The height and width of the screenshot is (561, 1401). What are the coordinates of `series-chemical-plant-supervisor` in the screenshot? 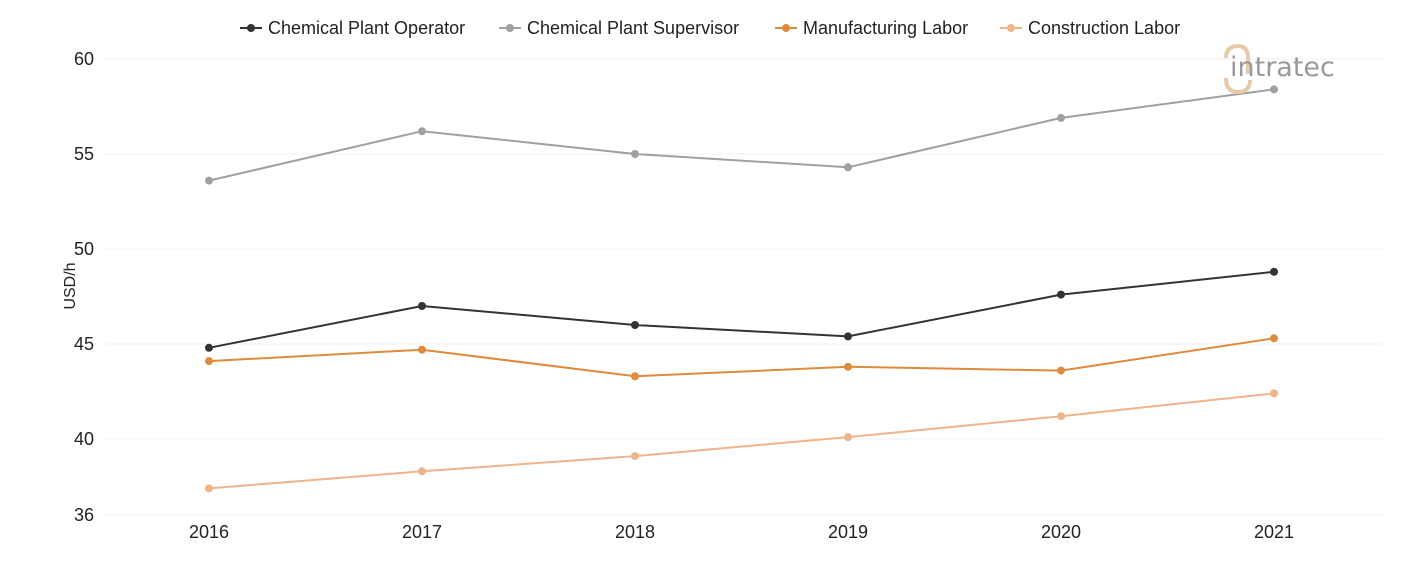 It's located at (741, 135).